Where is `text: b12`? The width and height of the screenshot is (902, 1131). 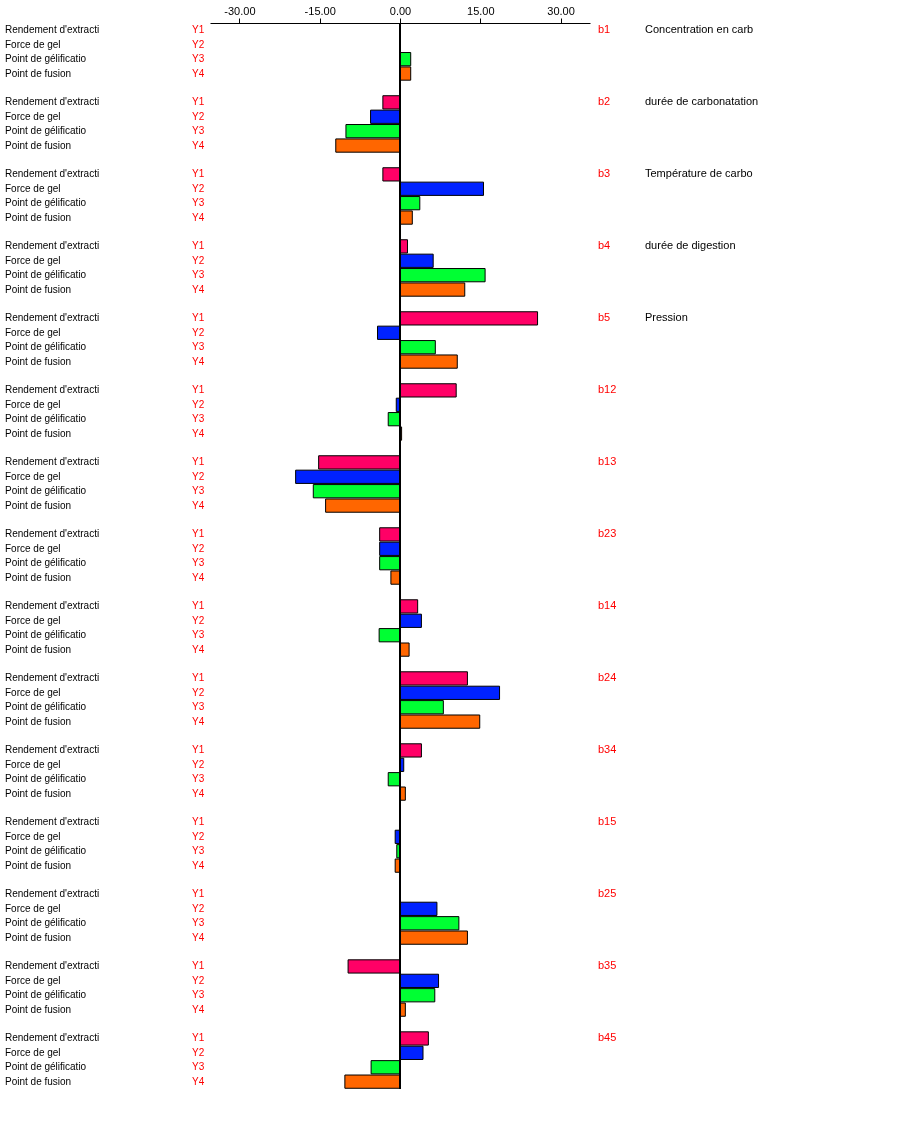
text: b12 is located at coordinates (607, 389).